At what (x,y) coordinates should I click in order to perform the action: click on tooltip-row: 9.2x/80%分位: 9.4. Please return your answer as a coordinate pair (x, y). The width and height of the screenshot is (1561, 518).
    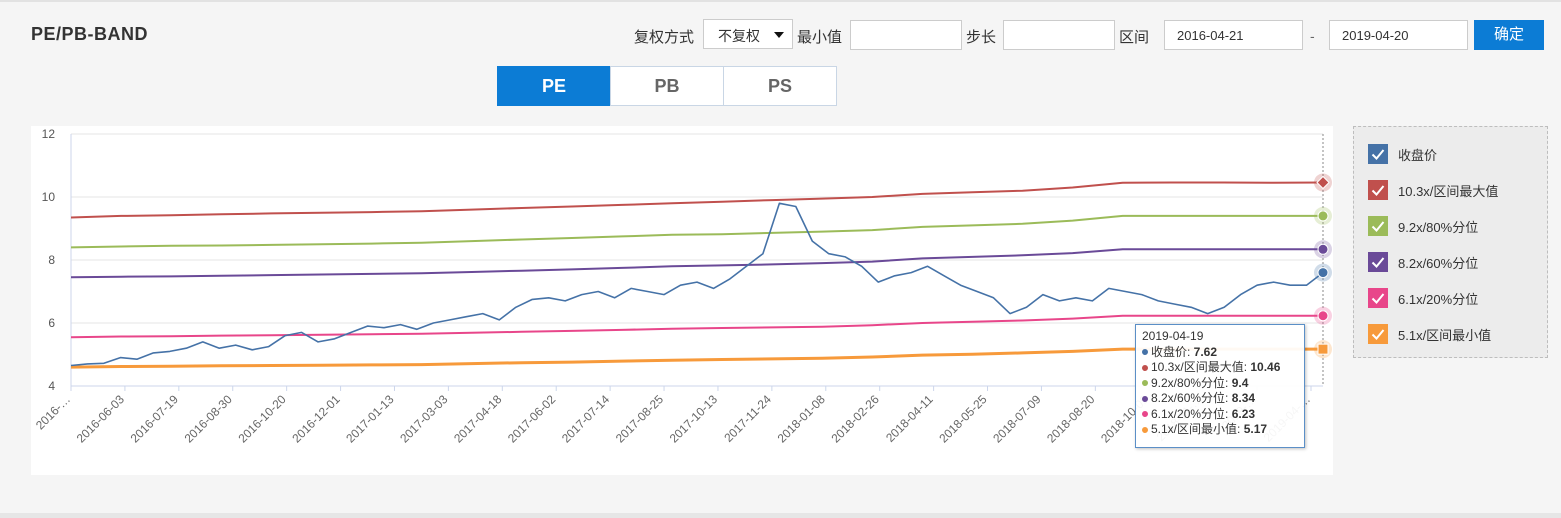
    Looking at the image, I should click on (1220, 384).